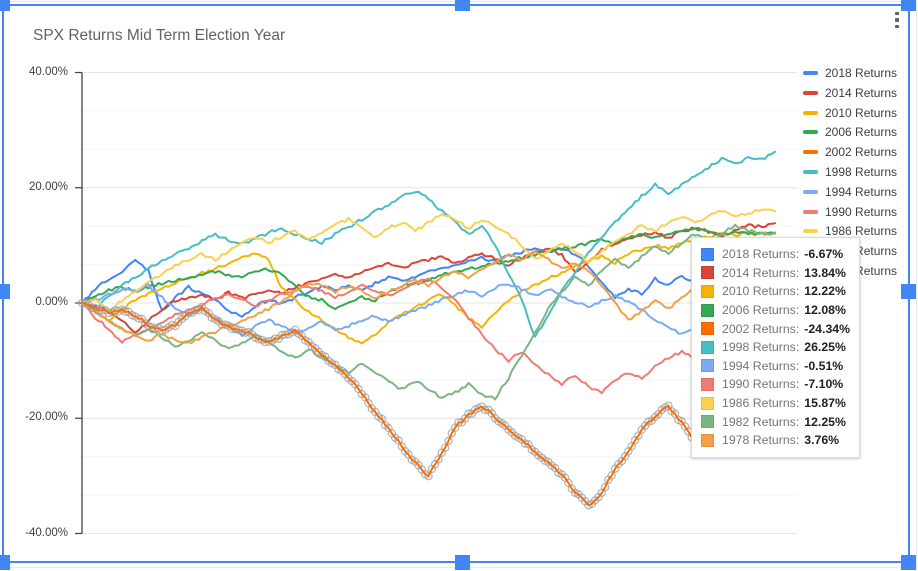 The height and width of the screenshot is (571, 918). What do you see at coordinates (761, 254) in the screenshot?
I see `tooltip-series-label: 2018 Returns:` at bounding box center [761, 254].